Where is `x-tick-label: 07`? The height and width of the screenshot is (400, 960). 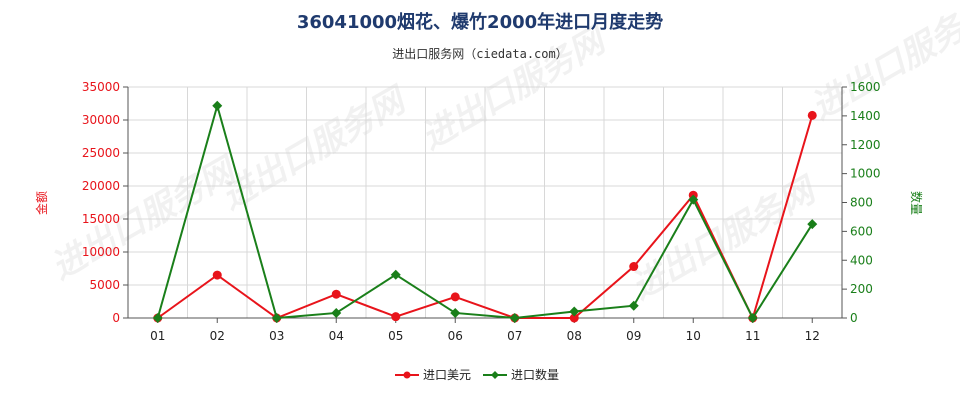
x-tick-label: 07 is located at coordinates (514, 336).